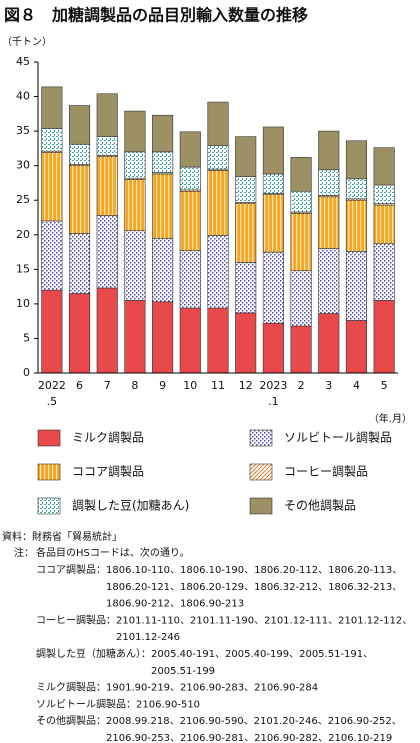 This screenshot has height=743, width=420. What do you see at coordinates (27, 42) in the screenshot?
I see `y-unit: （千トン）` at bounding box center [27, 42].